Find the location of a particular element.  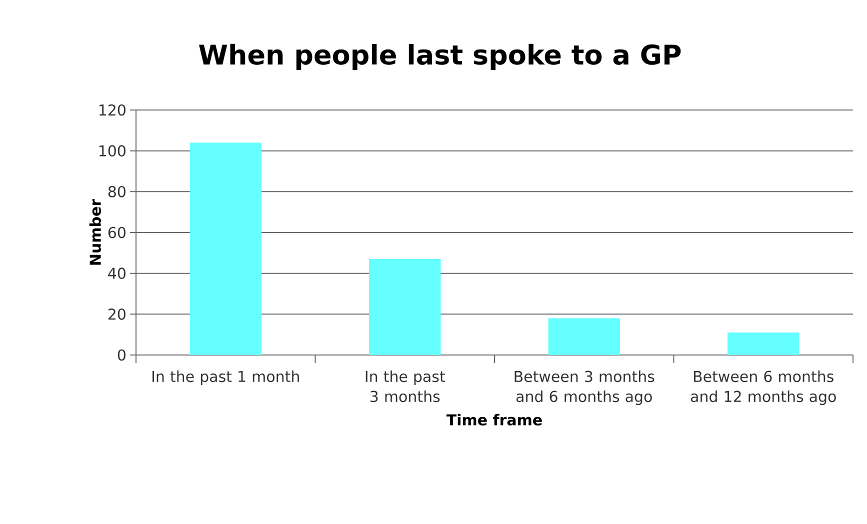

chart-title: When people last spoke to a GP is located at coordinates (440, 57).